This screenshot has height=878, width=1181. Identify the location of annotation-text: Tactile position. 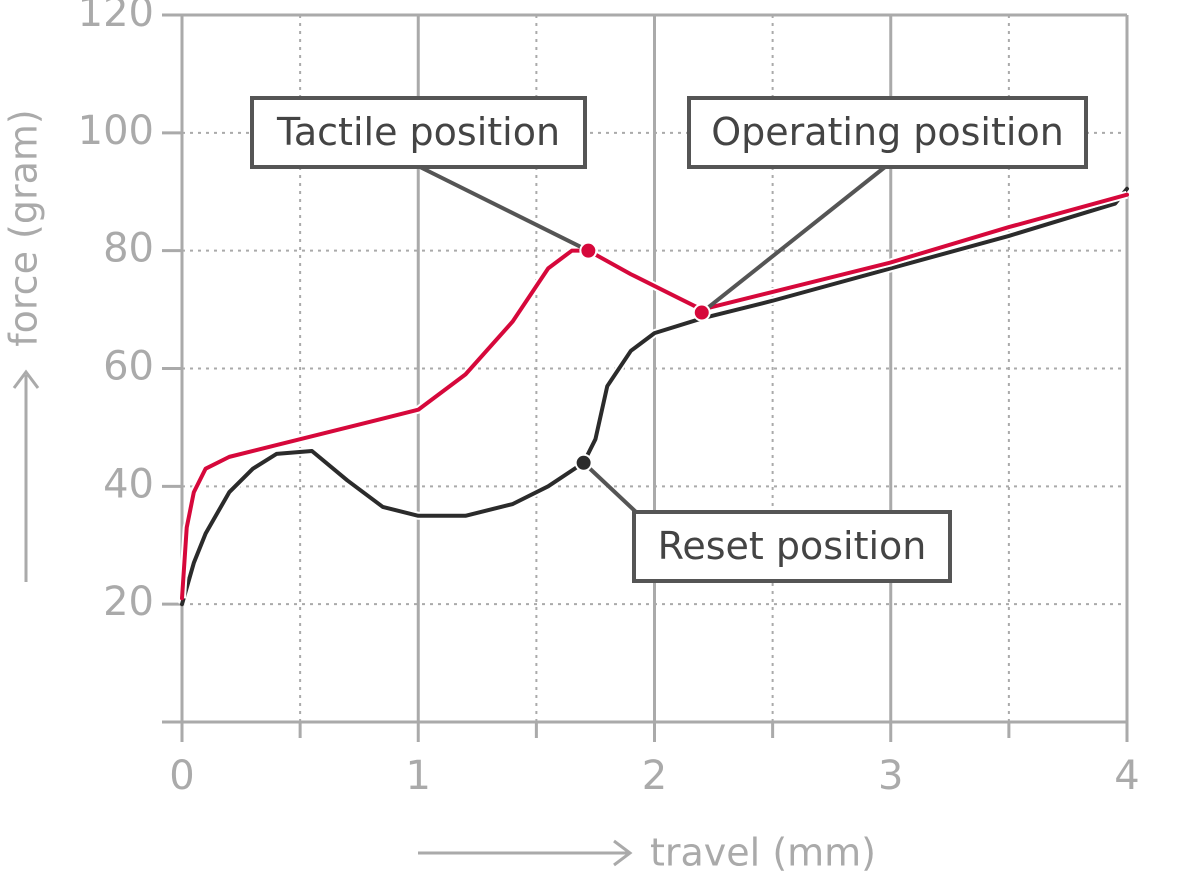
(418, 132).